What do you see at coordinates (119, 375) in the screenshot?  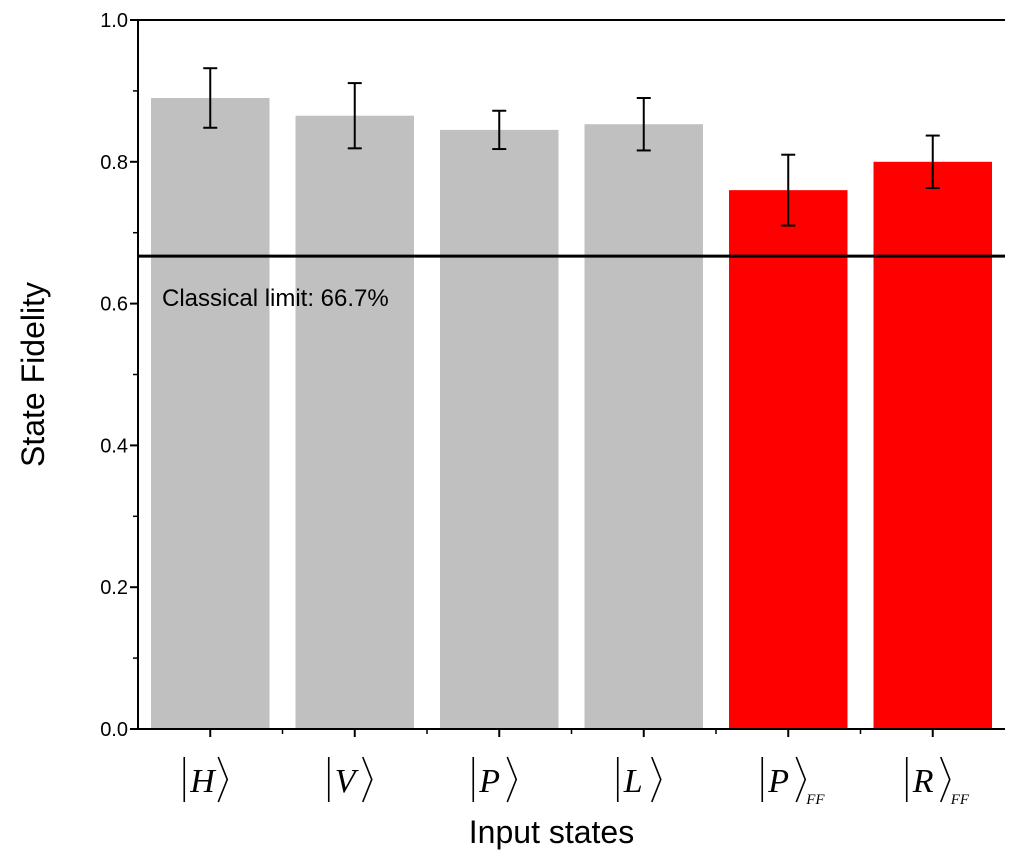 I see `y-ticks-layer: 0.0 0.2 0.4 0.6 0.8 1.0` at bounding box center [119, 375].